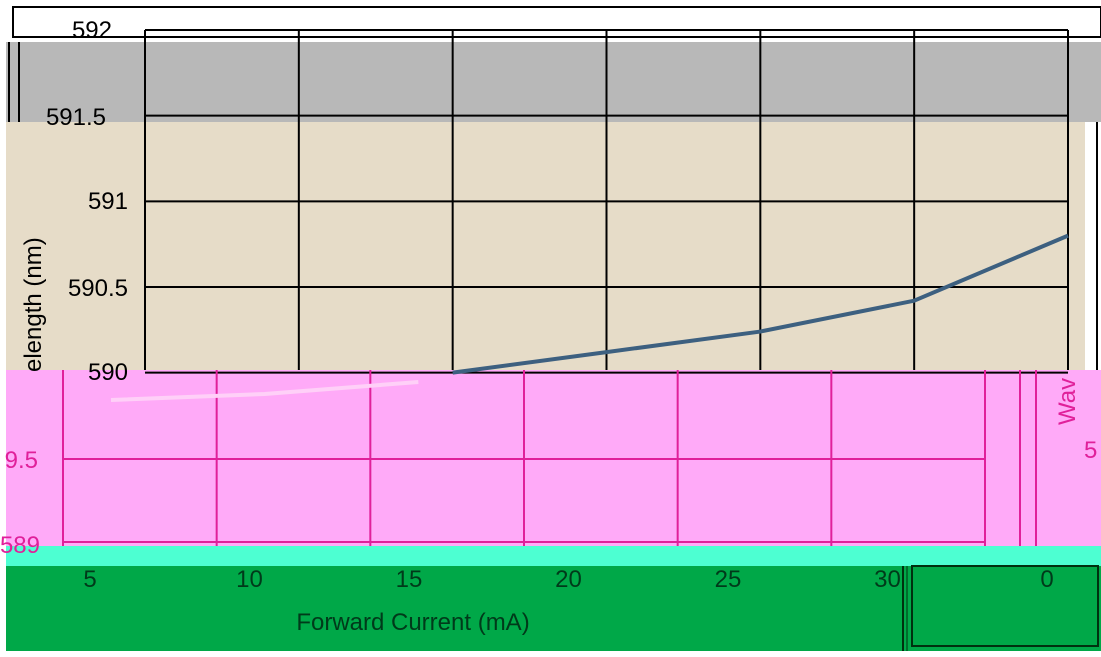  I want to click on series-line-echo, so click(264, 391).